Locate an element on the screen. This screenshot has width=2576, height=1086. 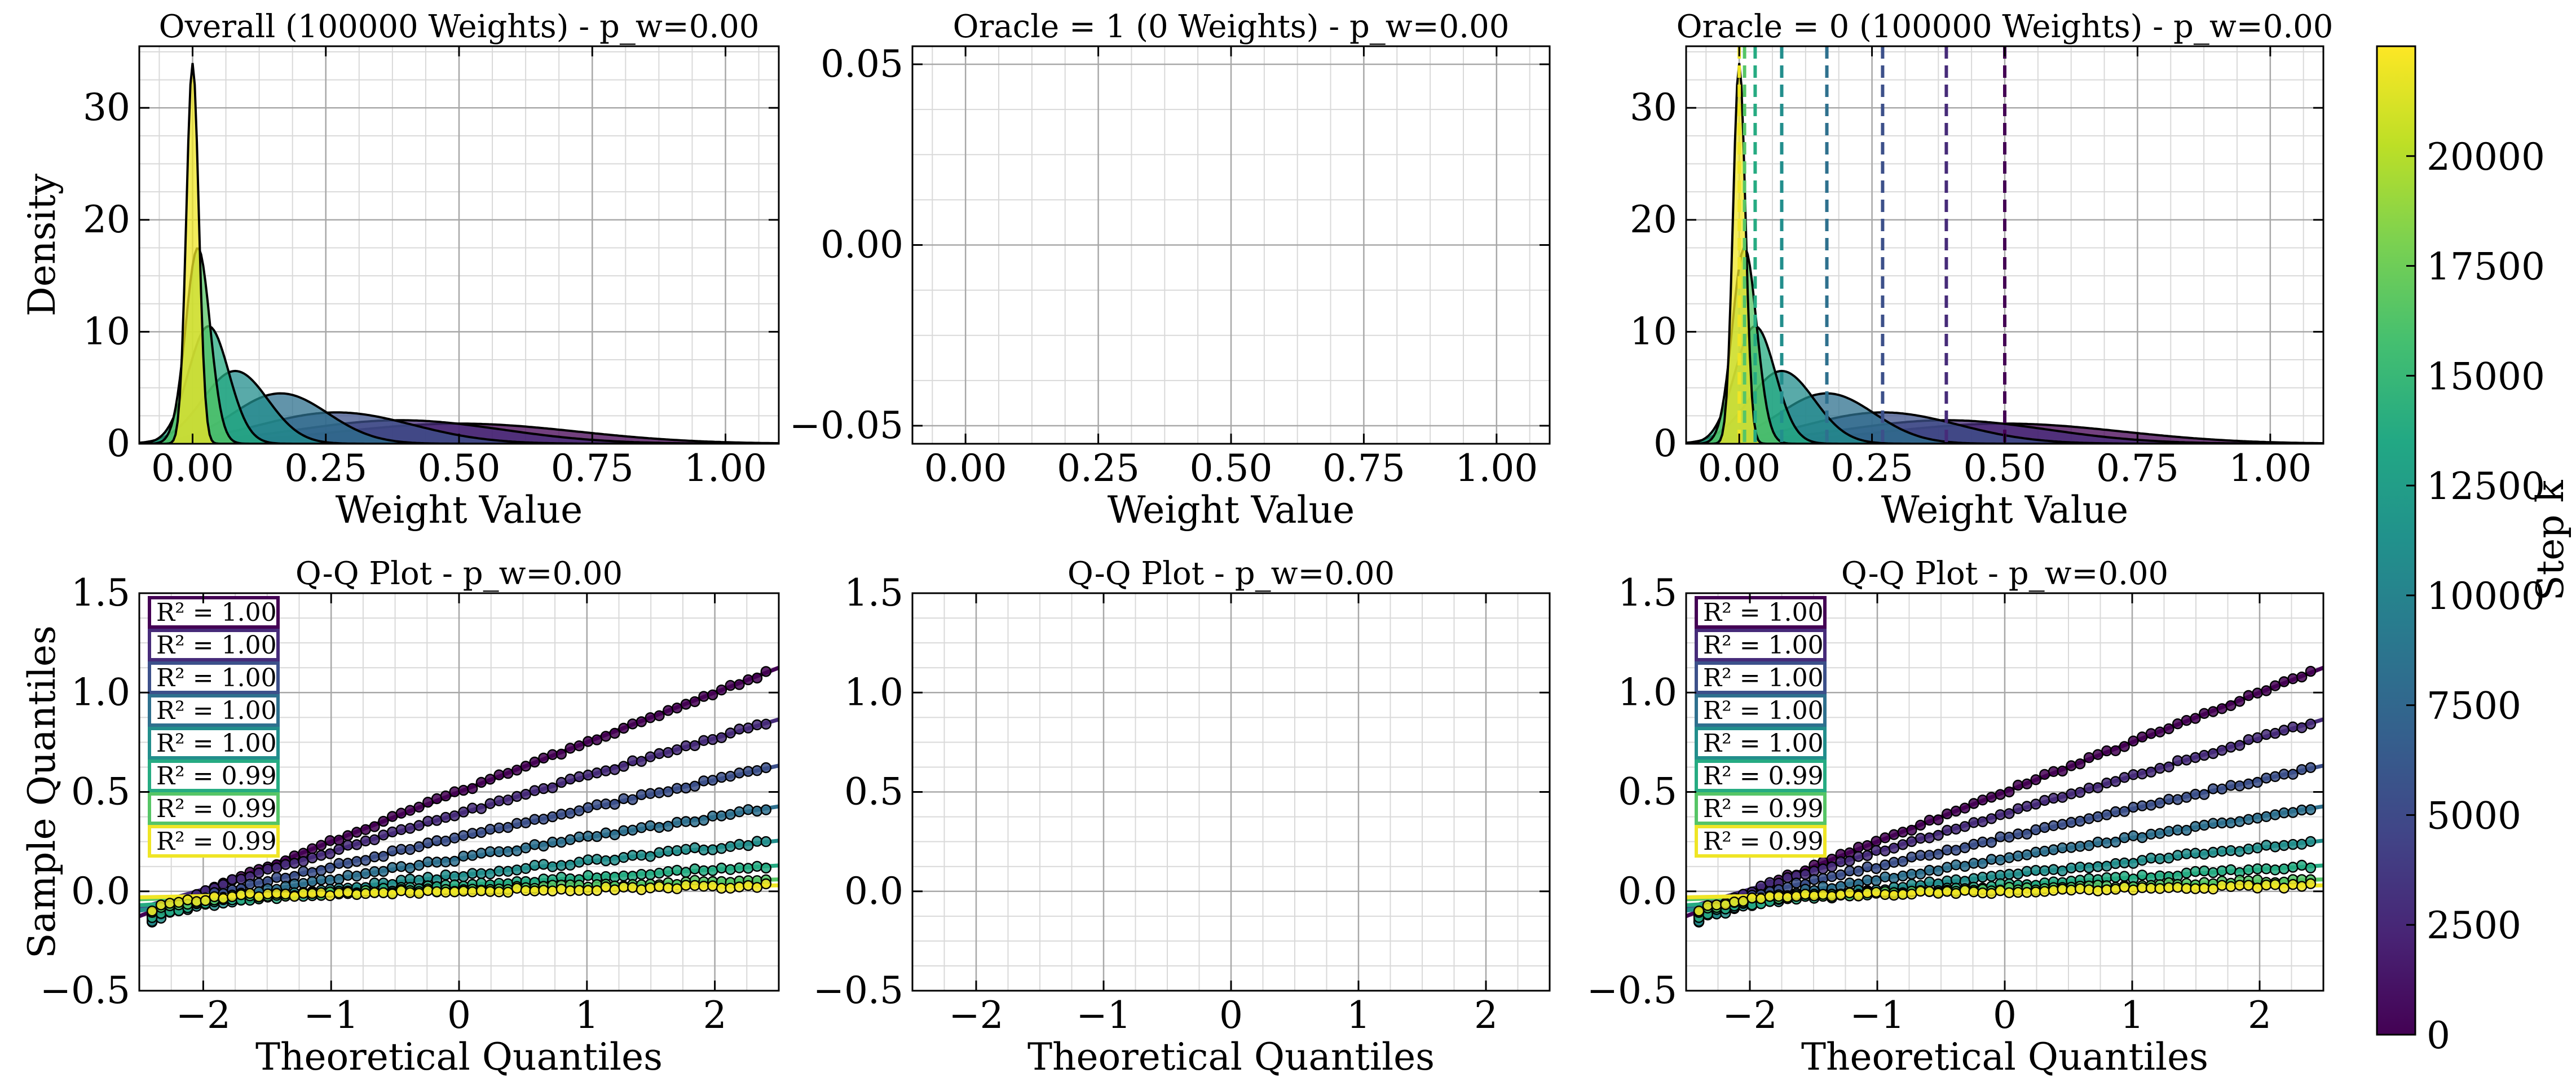
y-tick-label: 30 is located at coordinates (106, 107).